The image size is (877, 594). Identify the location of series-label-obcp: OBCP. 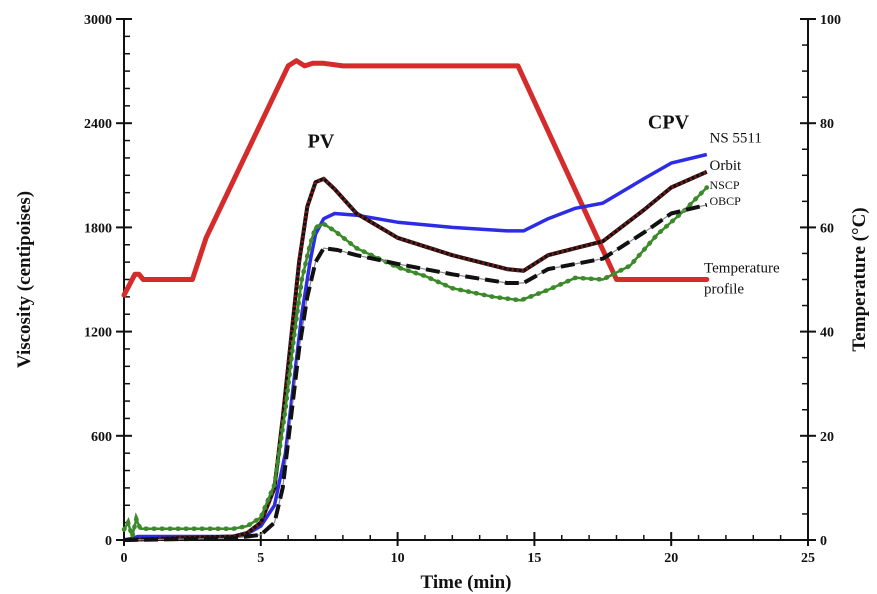
(726, 201).